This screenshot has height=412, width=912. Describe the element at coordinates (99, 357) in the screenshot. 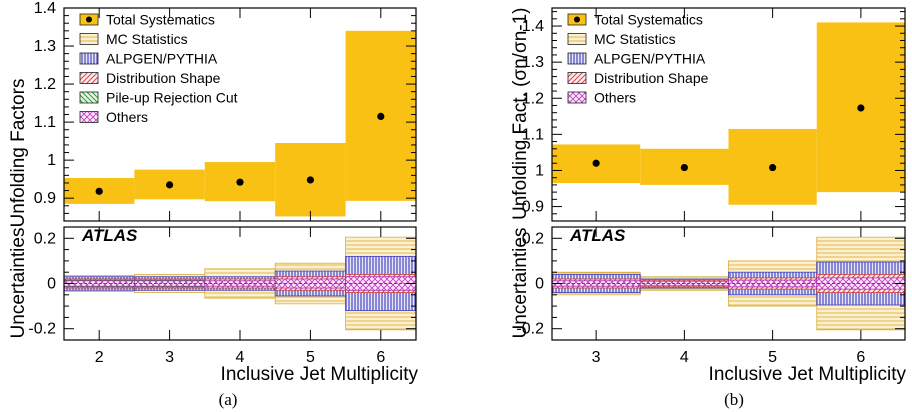

I see `x-tick-label-2: 2` at that location.